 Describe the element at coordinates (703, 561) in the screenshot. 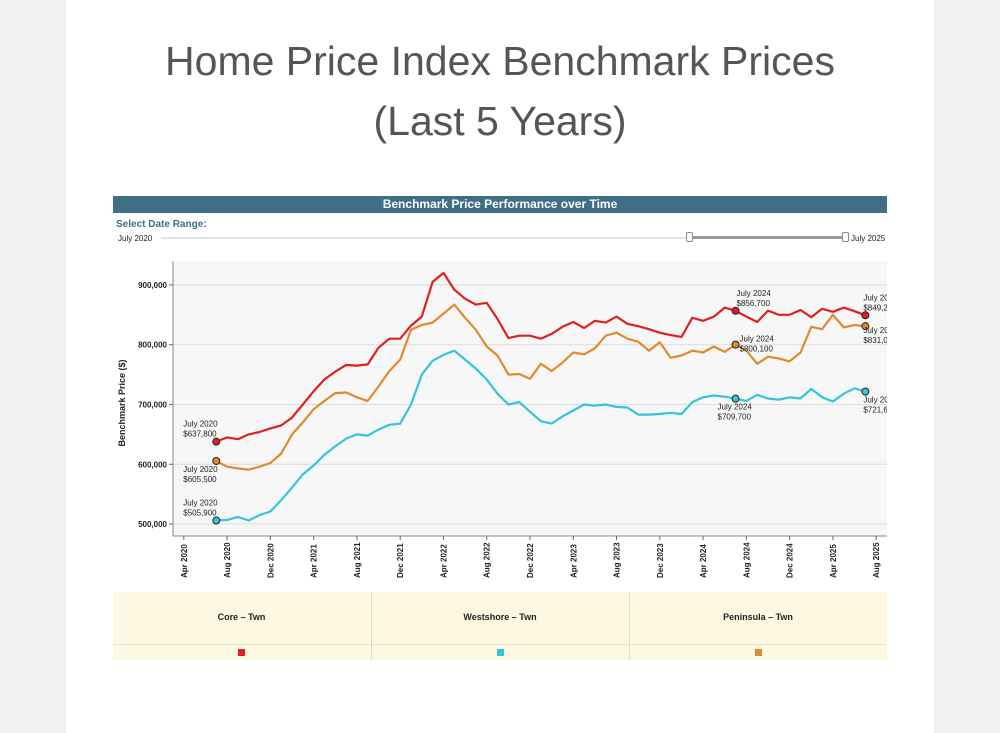

I see `x-tick-label: Apr 2024` at that location.